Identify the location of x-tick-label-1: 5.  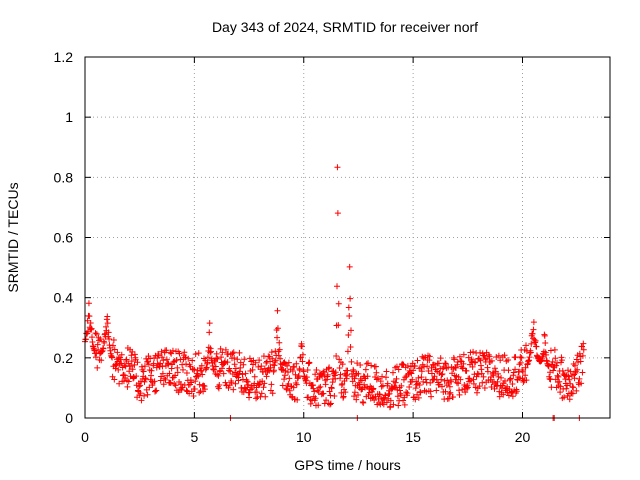
(194, 437).